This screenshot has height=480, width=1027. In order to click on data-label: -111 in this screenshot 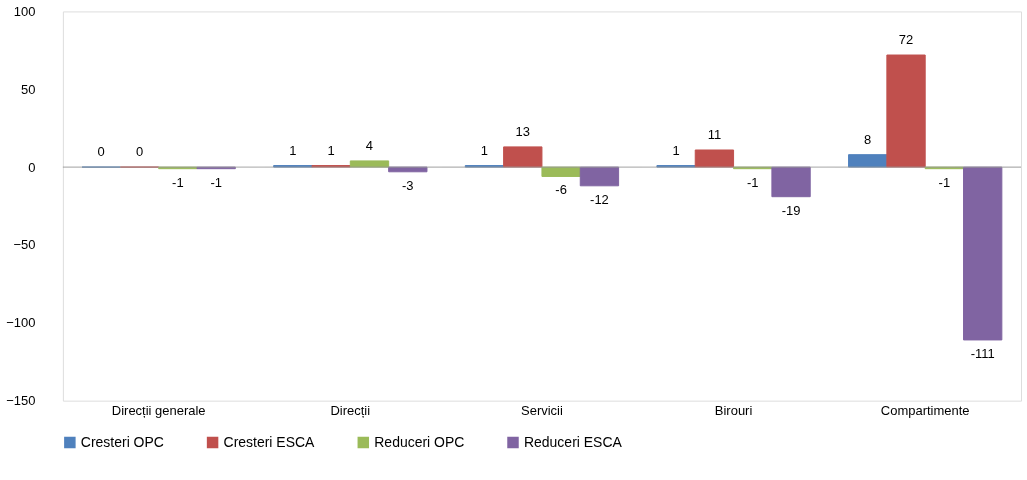, I will do `click(982, 353)`.